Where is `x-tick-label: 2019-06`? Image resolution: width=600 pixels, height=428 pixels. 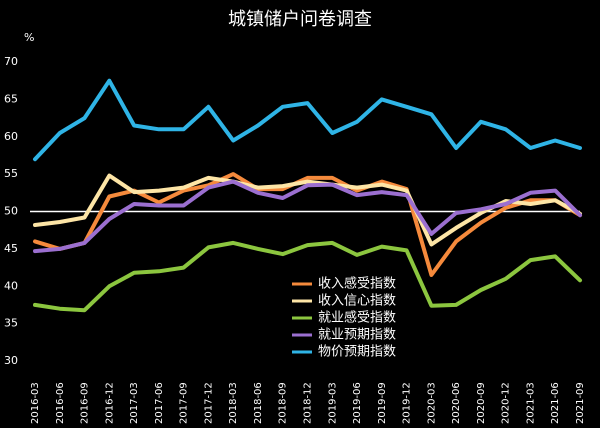 x-tick-label: 2019-06 is located at coordinates (357, 403).